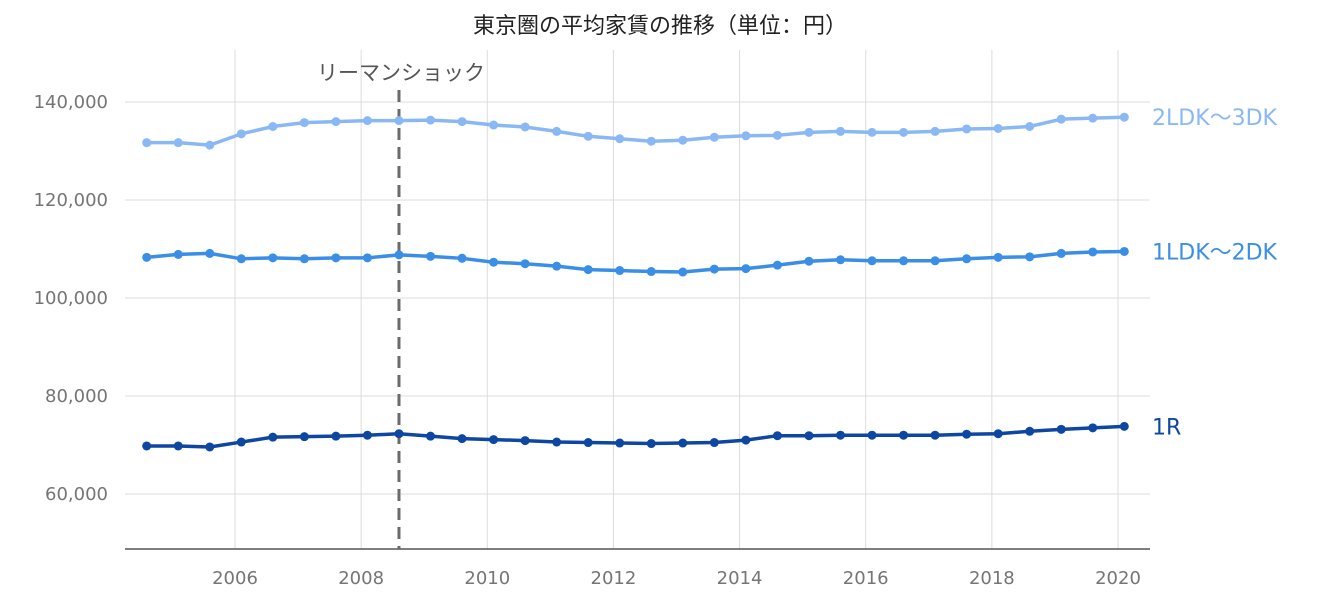 Image resolution: width=1320 pixels, height=603 pixels. Describe the element at coordinates (637, 568) in the screenshot. I see `x-axis: 2006 2008 2010 2012 2014 2016 2018 2020` at that location.